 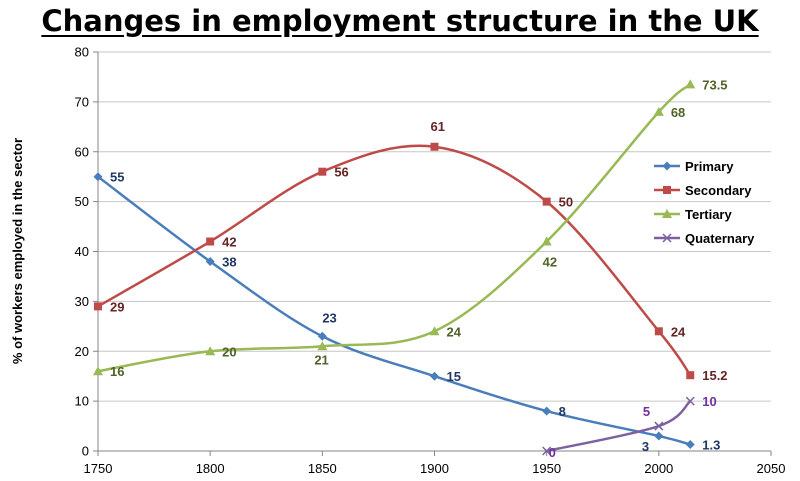 What do you see at coordinates (678, 331) in the screenshot?
I see `data-label-secondary: 24` at bounding box center [678, 331].